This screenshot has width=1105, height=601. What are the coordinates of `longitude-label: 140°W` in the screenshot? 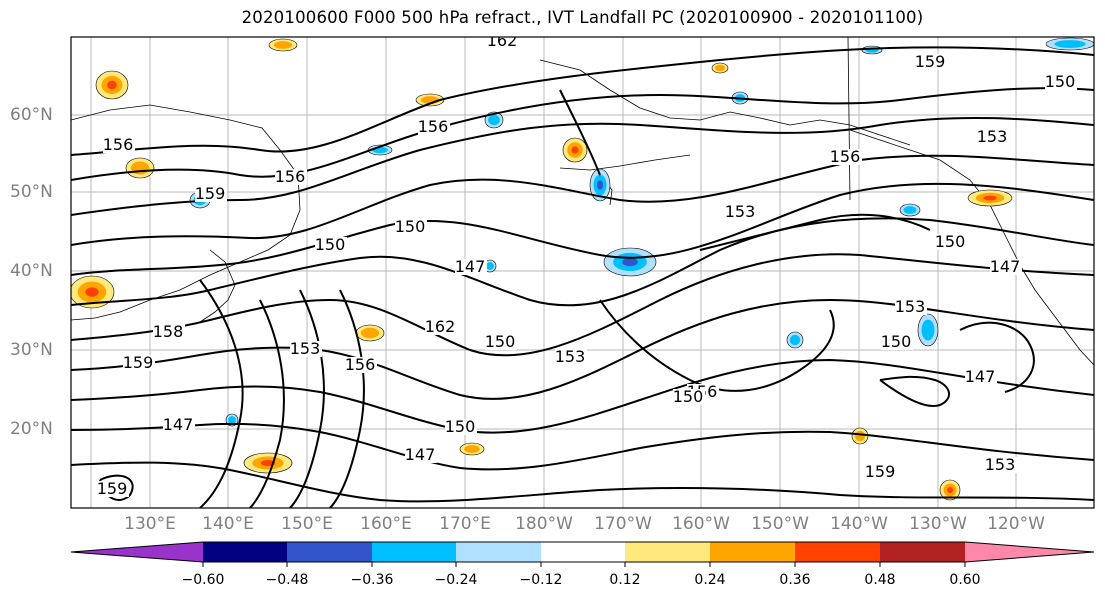 It's located at (859, 524).